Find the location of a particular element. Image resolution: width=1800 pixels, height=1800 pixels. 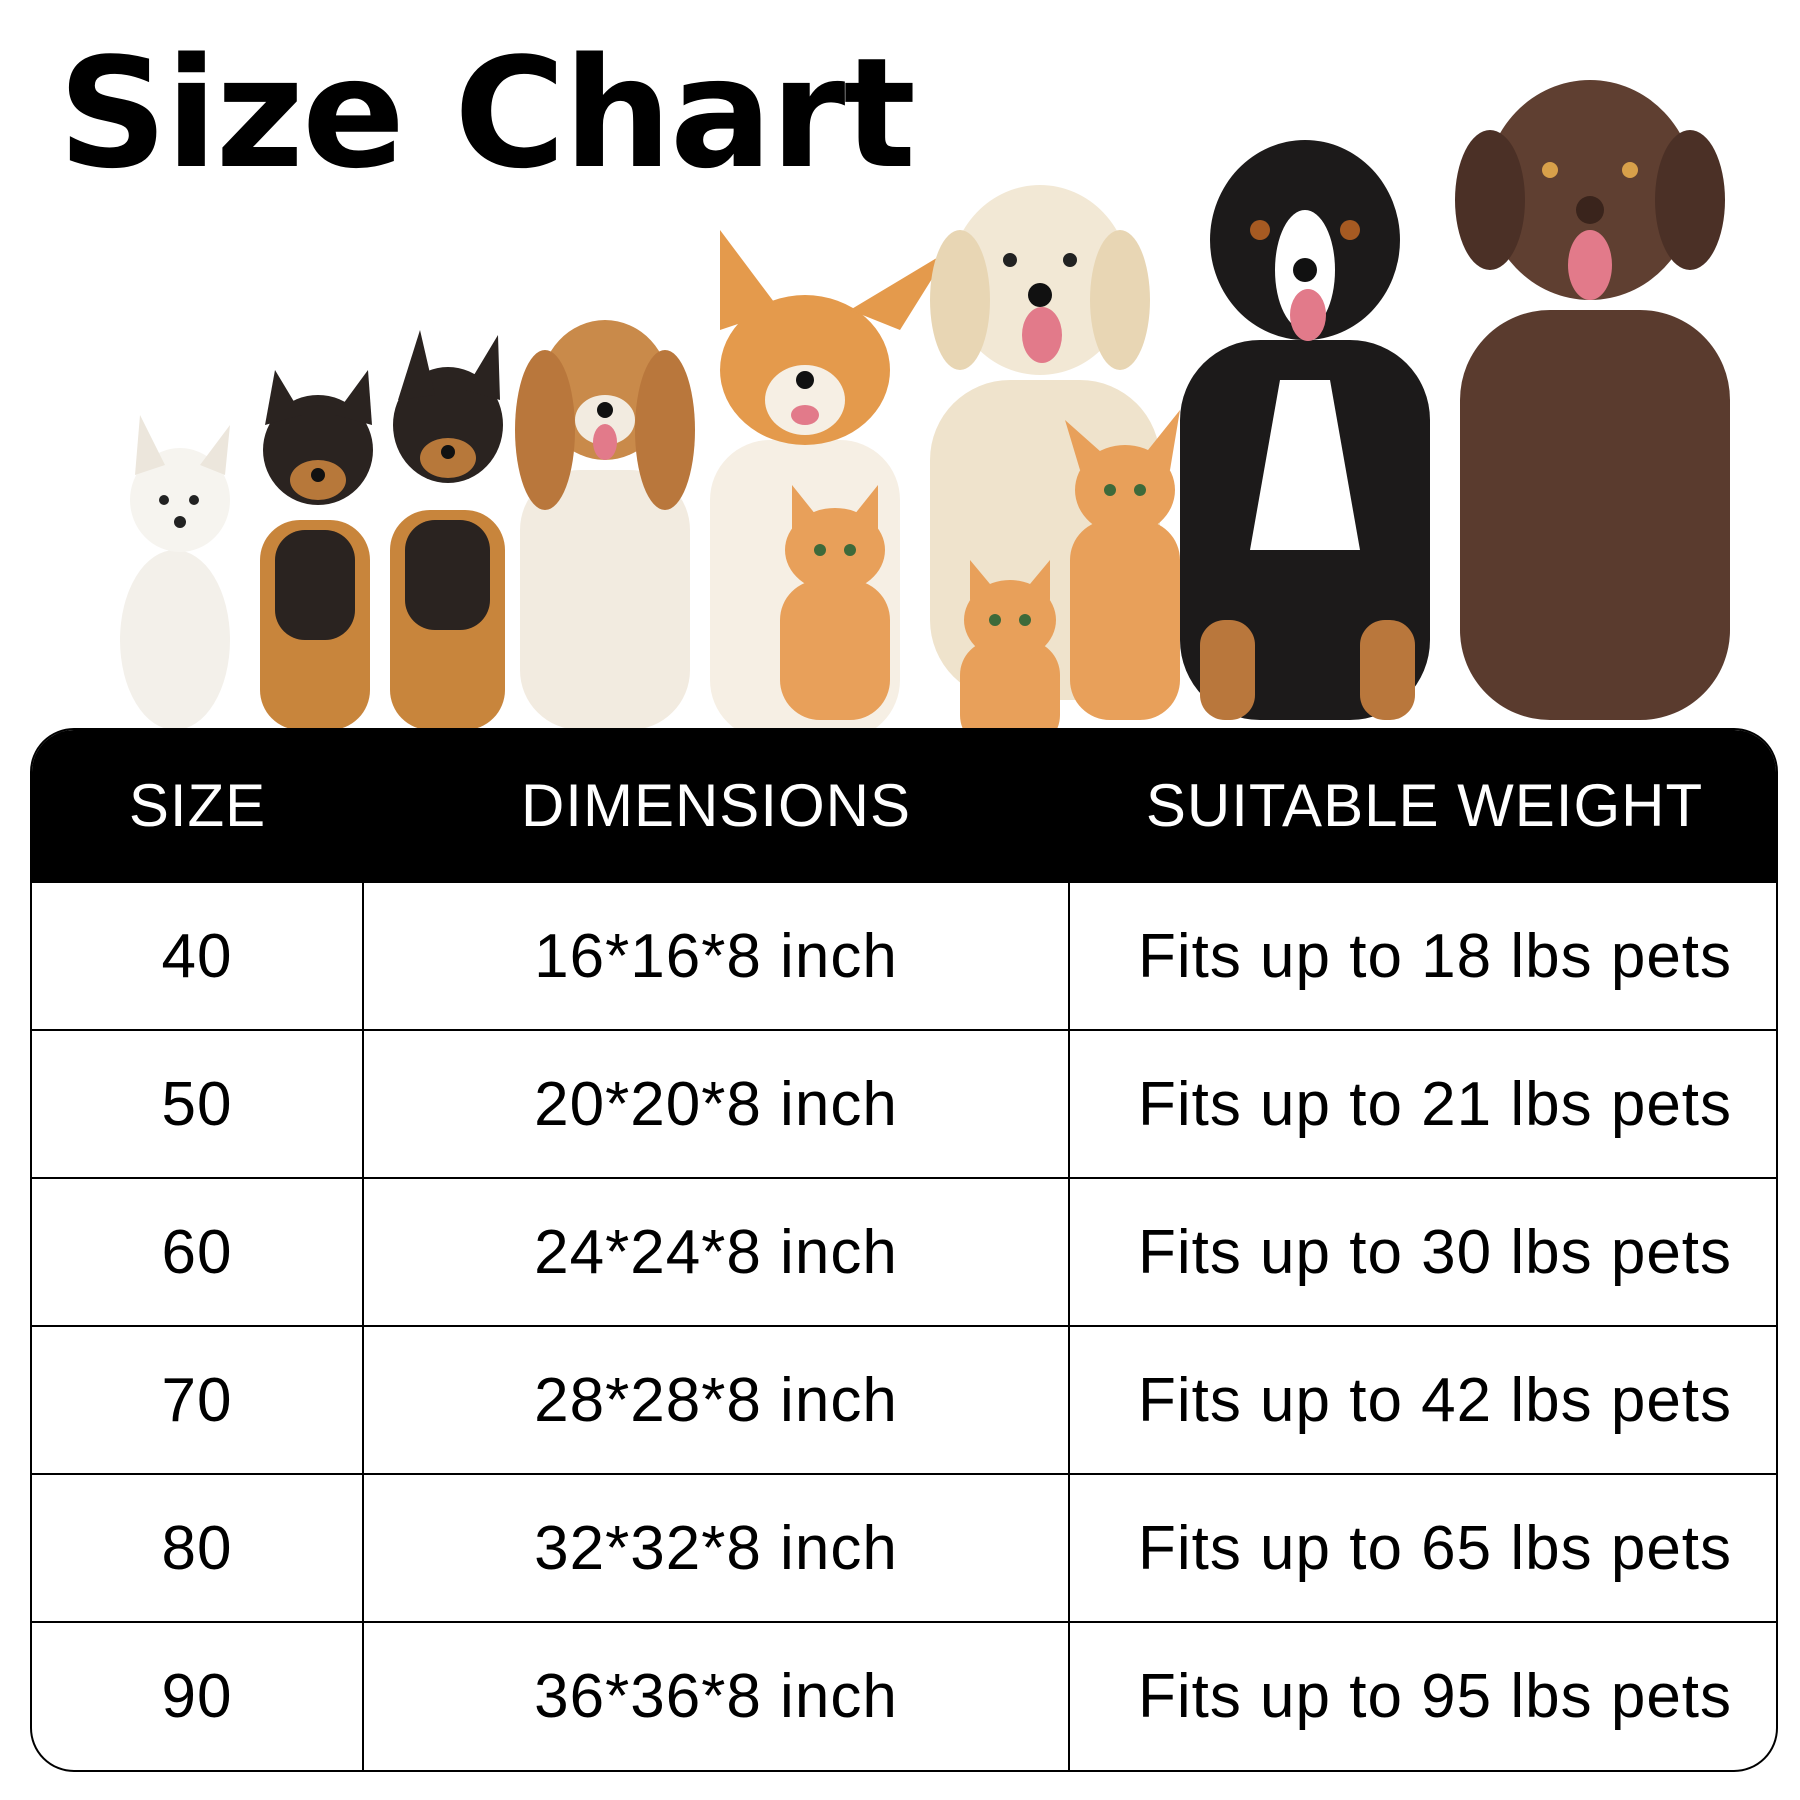

table-row: 60 24*24*8 inch Fits up to 30 lbs pets is located at coordinates (904, 1251).